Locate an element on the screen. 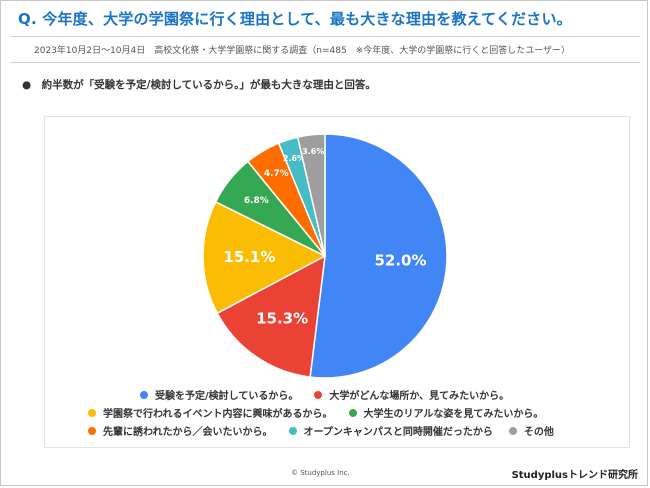 This screenshot has height=488, width=650. summary-text: ● 約半数が「受験を予定/検討しているから。」が最も大きな理由と回答。 is located at coordinates (199, 85).